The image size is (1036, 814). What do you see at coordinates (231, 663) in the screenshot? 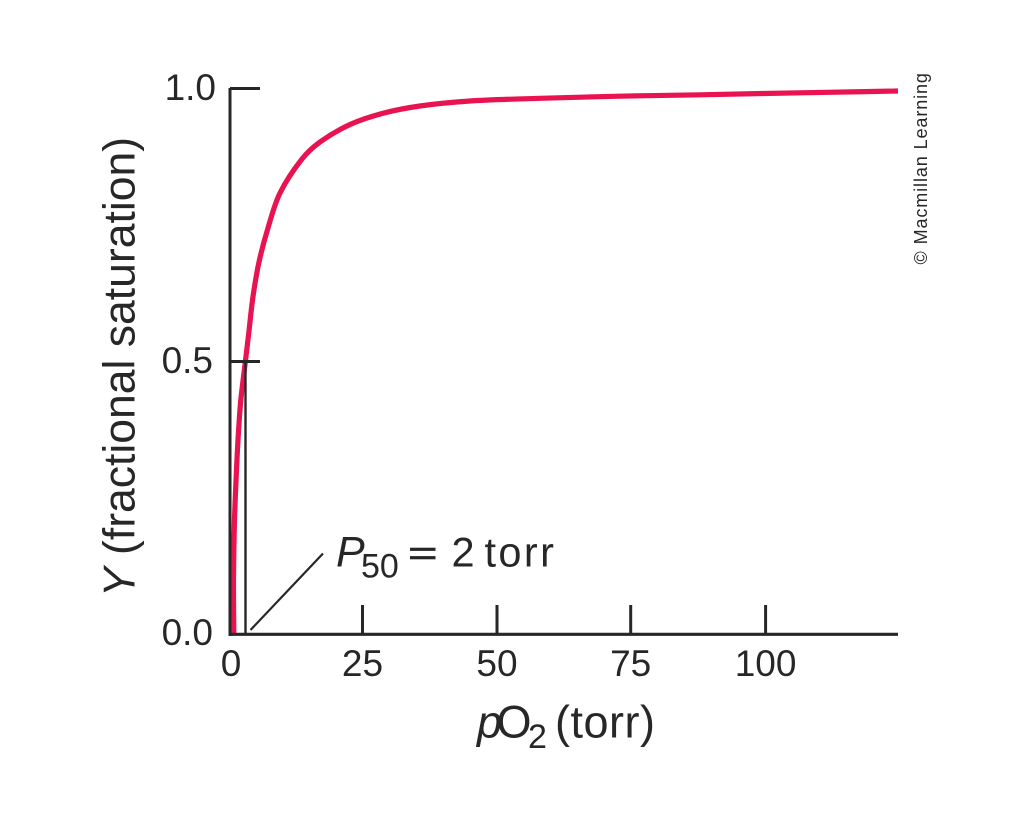
I see `svg-text: 0` at bounding box center [231, 663].